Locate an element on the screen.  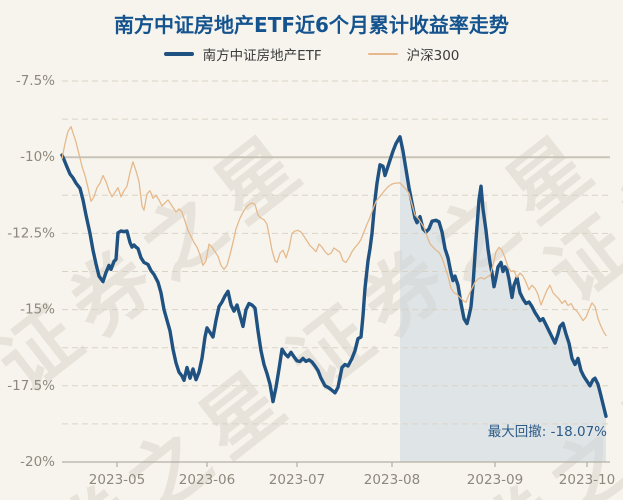
max-drawdown-value: -18.07% is located at coordinates (578, 432).